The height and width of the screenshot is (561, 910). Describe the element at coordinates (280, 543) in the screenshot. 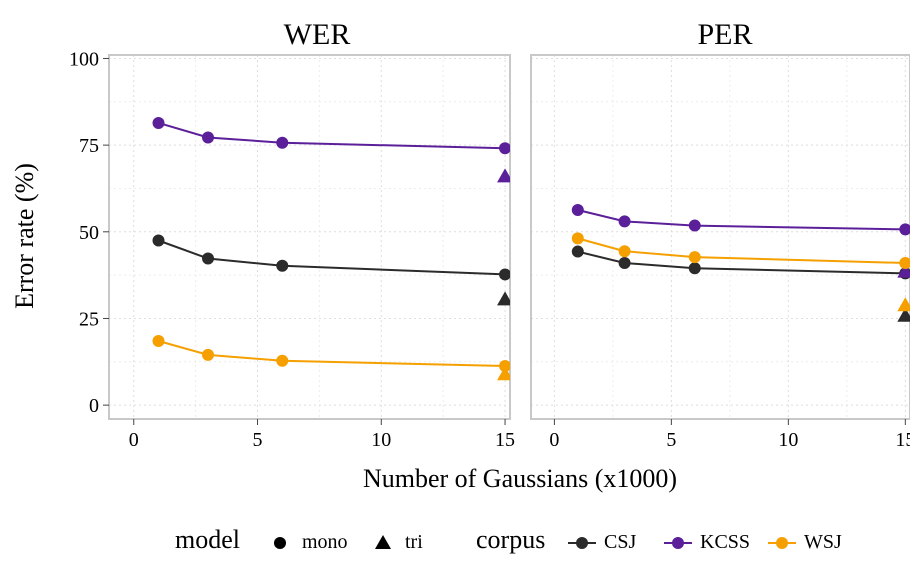

I see `legend-circle-icon` at that location.